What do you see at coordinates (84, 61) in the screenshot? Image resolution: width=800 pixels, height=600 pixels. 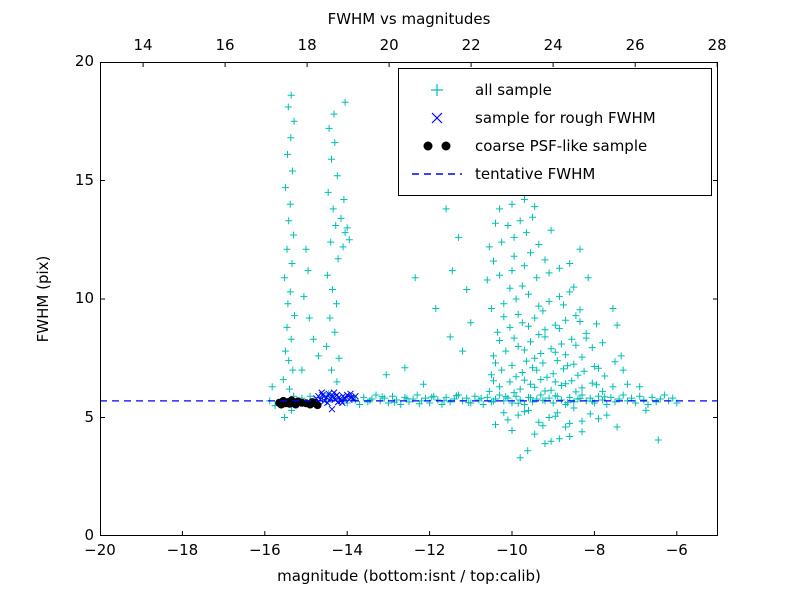 I see `ytick-label: 20` at bounding box center [84, 61].